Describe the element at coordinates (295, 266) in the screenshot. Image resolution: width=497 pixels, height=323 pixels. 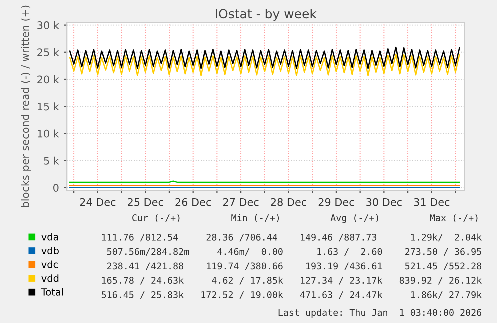
I see `text: 238.41 /421.88 119.74 /380.66 193.19 /436.61 521.45 /552.28` at that location.